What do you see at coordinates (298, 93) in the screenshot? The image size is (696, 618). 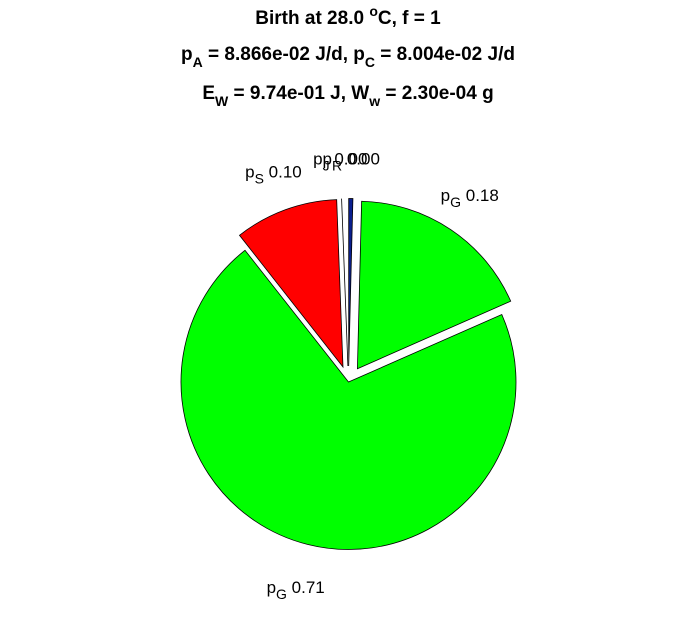 I see `title-text: = 9.74e-01 J, W` at bounding box center [298, 93].